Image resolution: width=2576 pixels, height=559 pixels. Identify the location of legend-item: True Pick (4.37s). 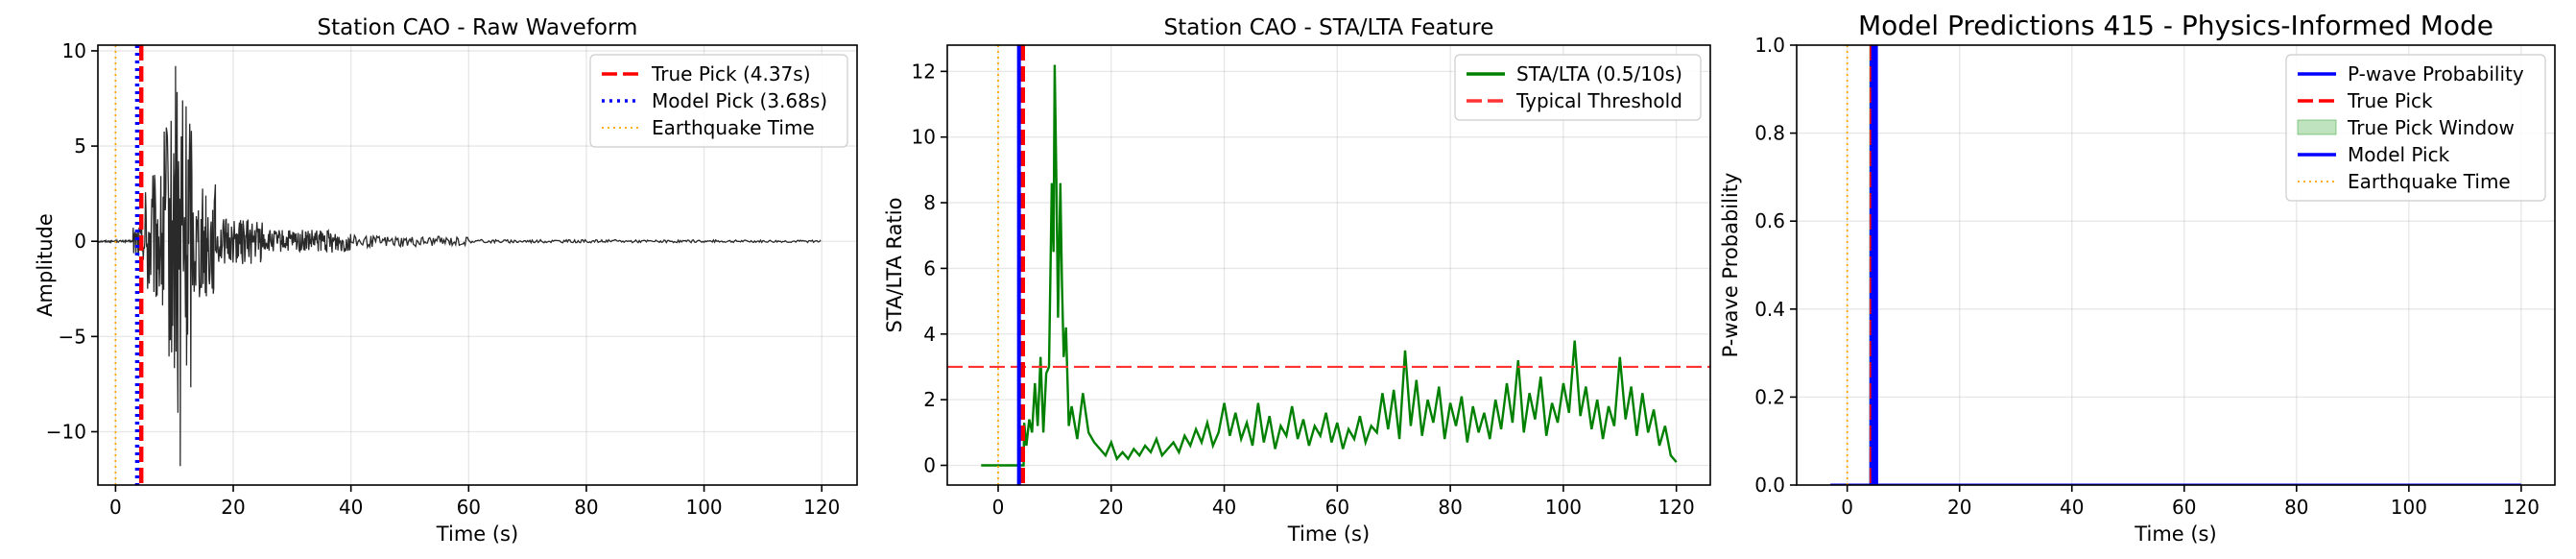
(706, 73).